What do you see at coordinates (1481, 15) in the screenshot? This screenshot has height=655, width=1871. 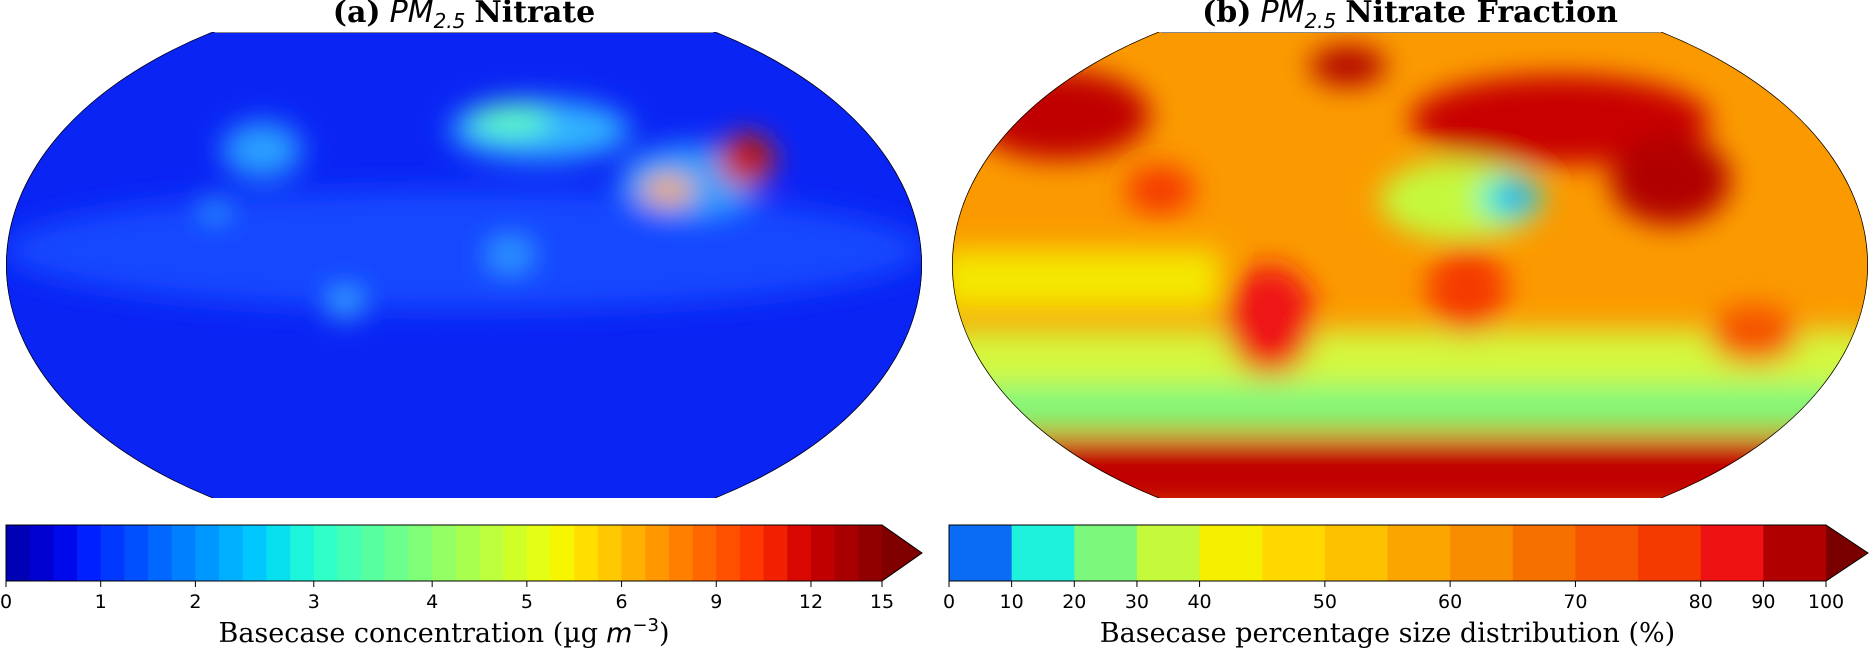 I see `title-name: Nitrate Fraction` at bounding box center [1481, 15].